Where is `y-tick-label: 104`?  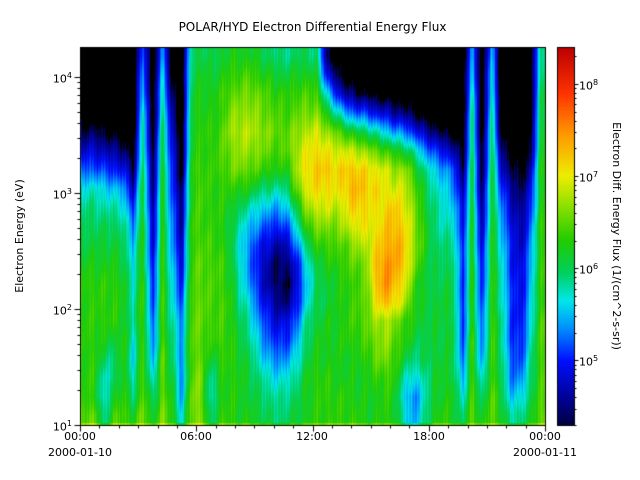 y-tick-label: 104 is located at coordinates (51, 78).